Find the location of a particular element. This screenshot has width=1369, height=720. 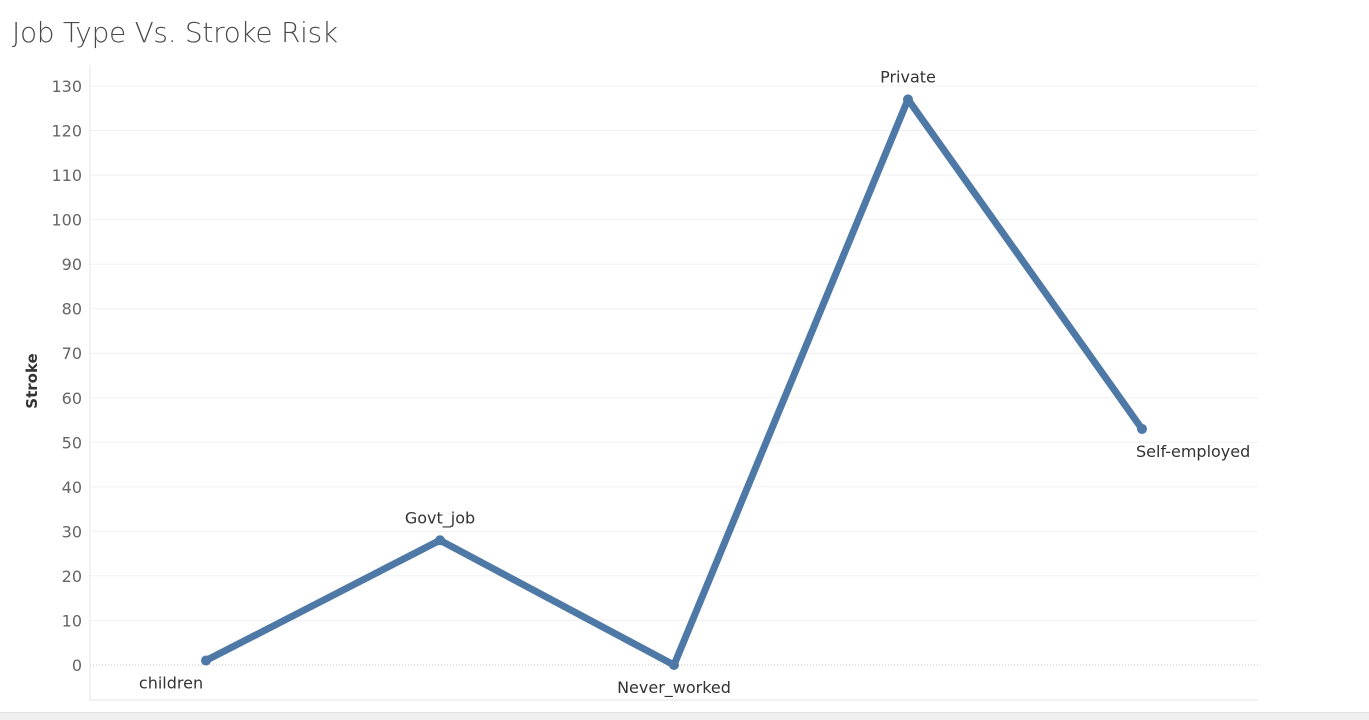

y-tick-label: 50 is located at coordinates (72, 442).